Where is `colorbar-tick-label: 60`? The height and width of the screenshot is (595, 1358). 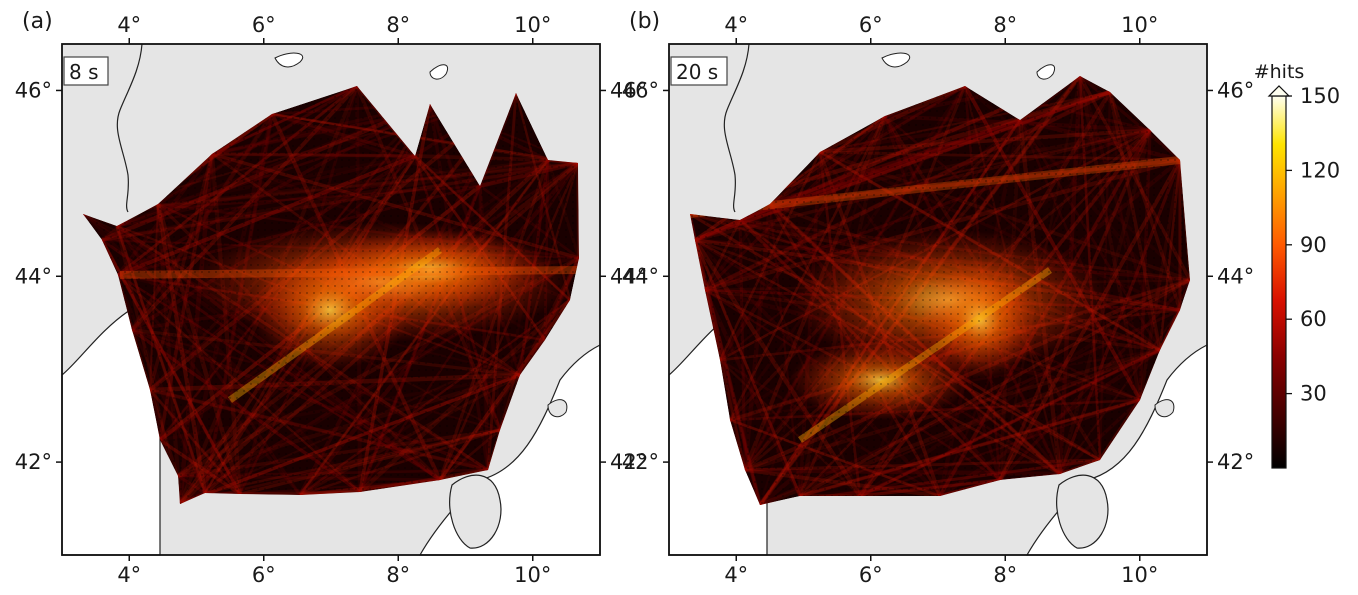
colorbar-tick-label: 60 is located at coordinates (1313, 319).